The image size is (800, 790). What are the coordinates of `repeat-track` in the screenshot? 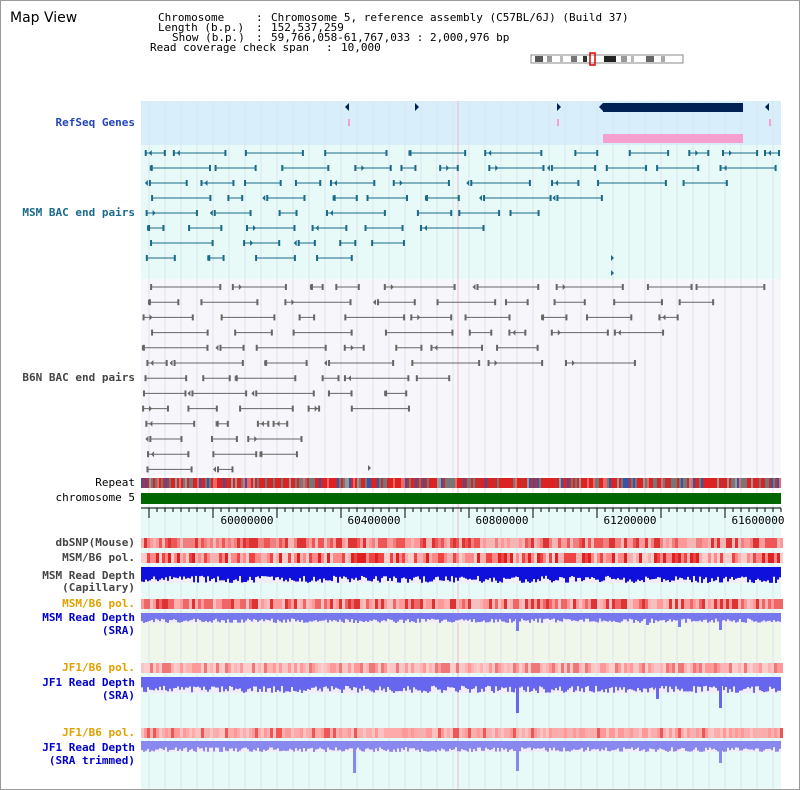 It's located at (461, 483).